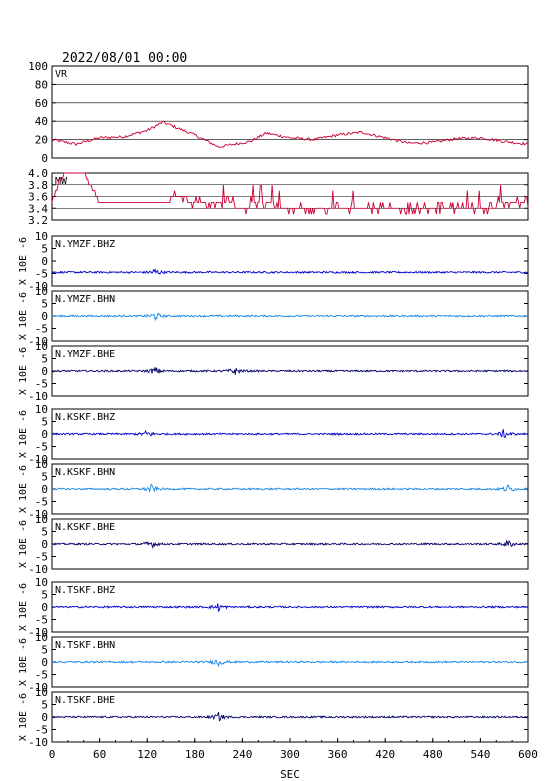  What do you see at coordinates (528, 754) in the screenshot?
I see `x-tick-label: 600` at bounding box center [528, 754].